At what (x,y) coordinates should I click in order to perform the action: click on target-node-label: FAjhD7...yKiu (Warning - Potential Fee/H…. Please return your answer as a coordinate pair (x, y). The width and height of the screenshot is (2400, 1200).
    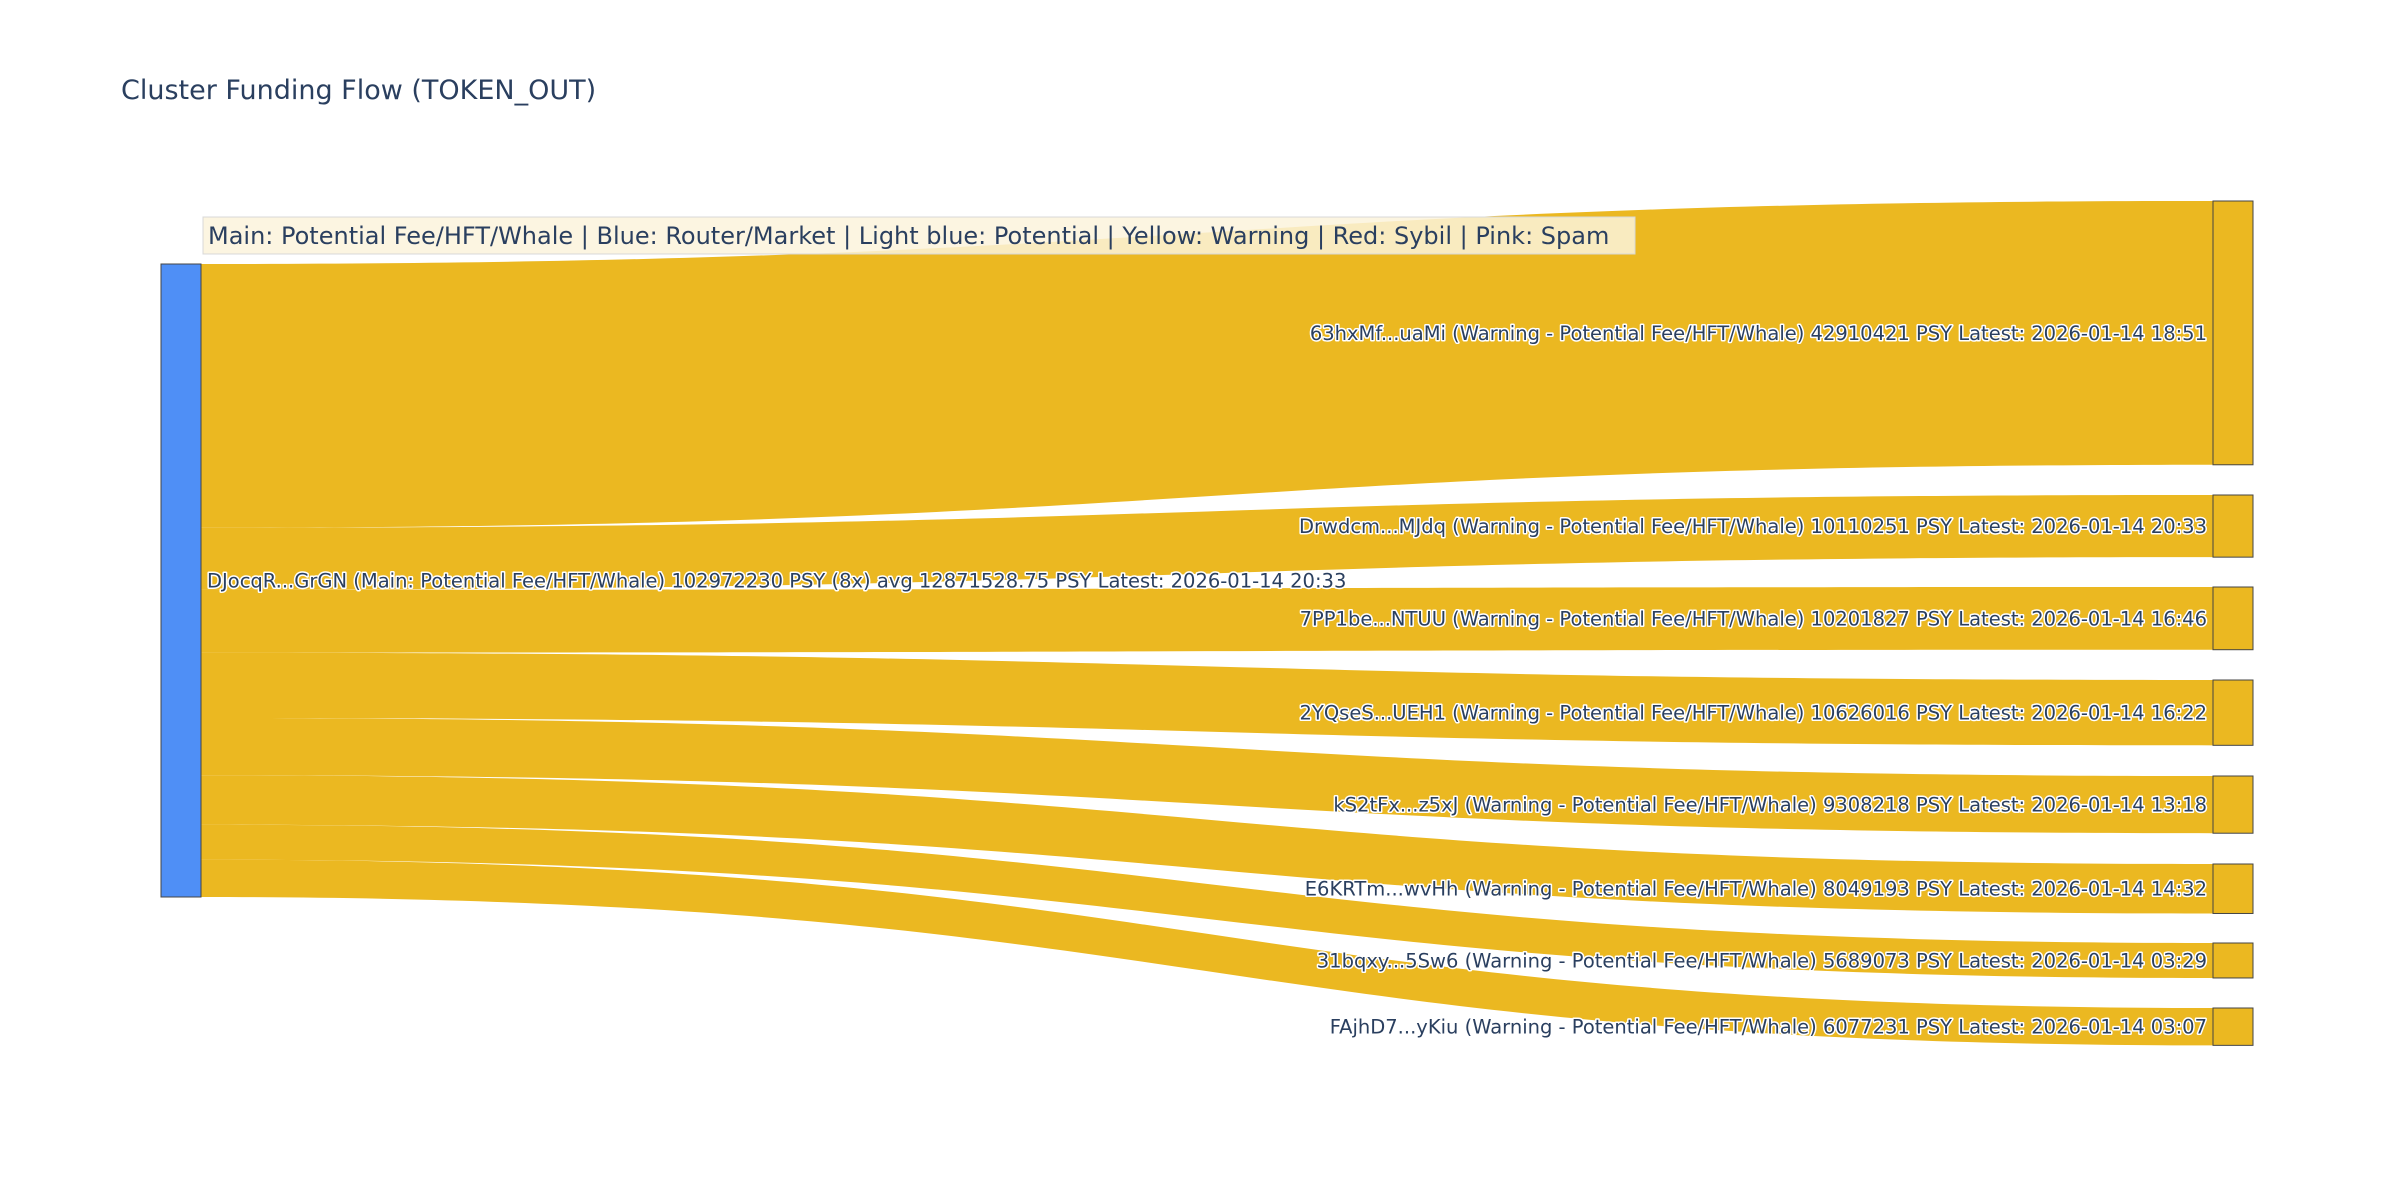
    Looking at the image, I should click on (1768, 1027).